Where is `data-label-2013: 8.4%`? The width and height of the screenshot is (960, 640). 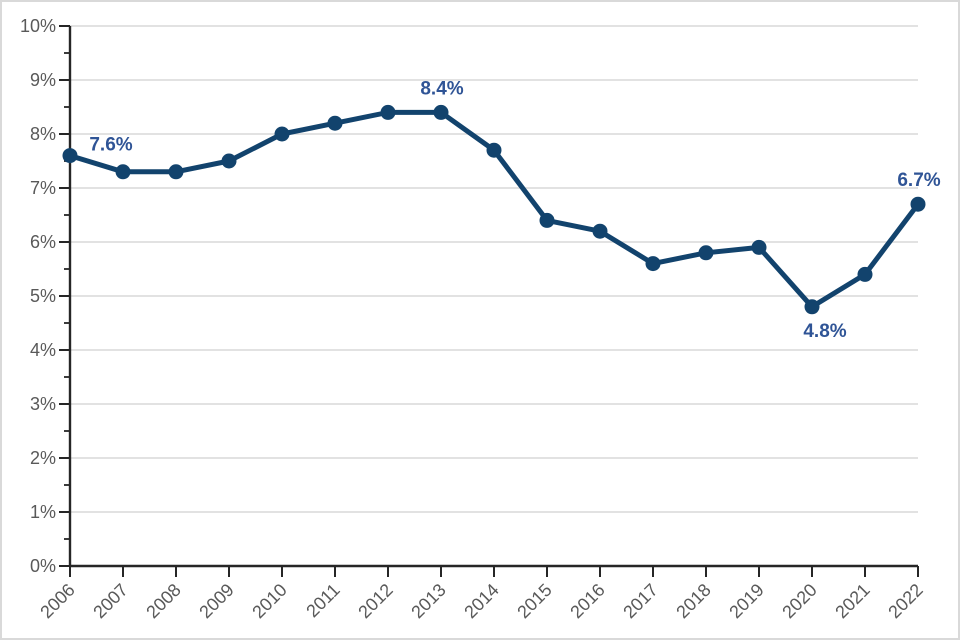
data-label-2013: 8.4% is located at coordinates (441, 88).